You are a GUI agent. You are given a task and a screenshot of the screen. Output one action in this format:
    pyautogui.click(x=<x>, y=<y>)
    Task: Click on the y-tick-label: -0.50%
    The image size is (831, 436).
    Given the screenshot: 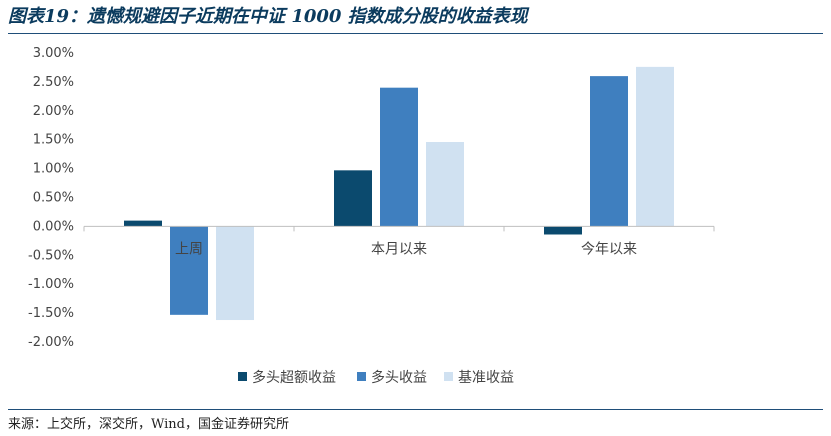 What is the action you would take?
    pyautogui.click(x=51, y=255)
    